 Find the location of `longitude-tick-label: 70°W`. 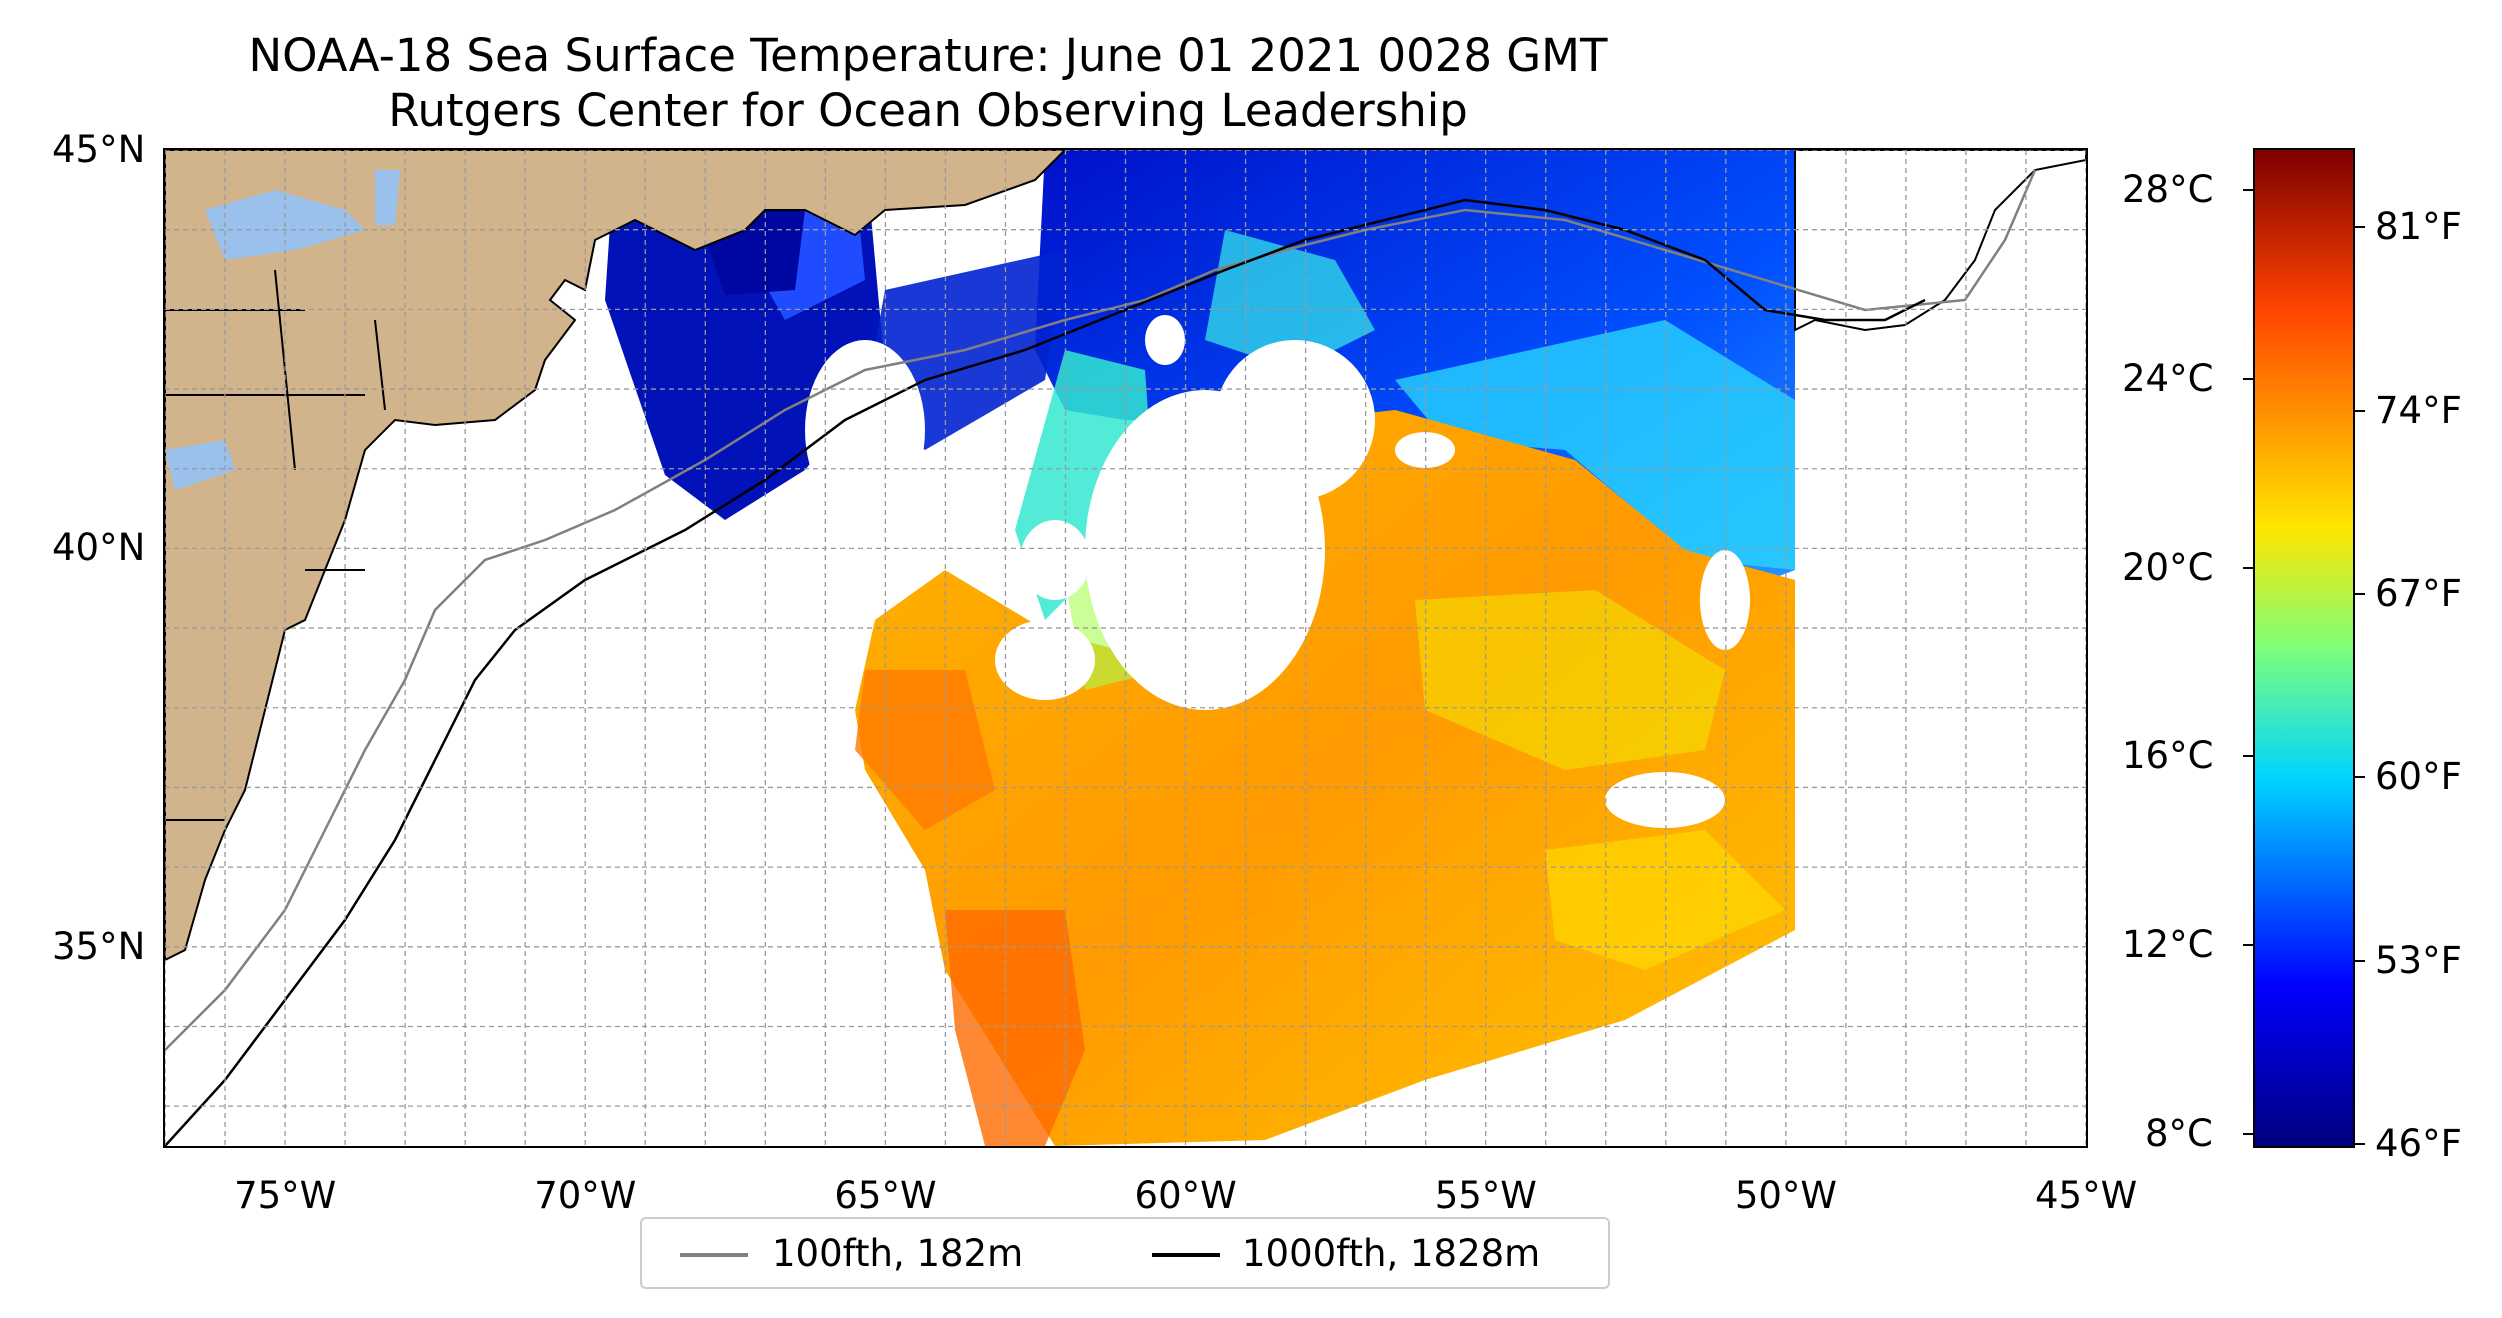

longitude-tick-label: 70°W is located at coordinates (585, 1195).